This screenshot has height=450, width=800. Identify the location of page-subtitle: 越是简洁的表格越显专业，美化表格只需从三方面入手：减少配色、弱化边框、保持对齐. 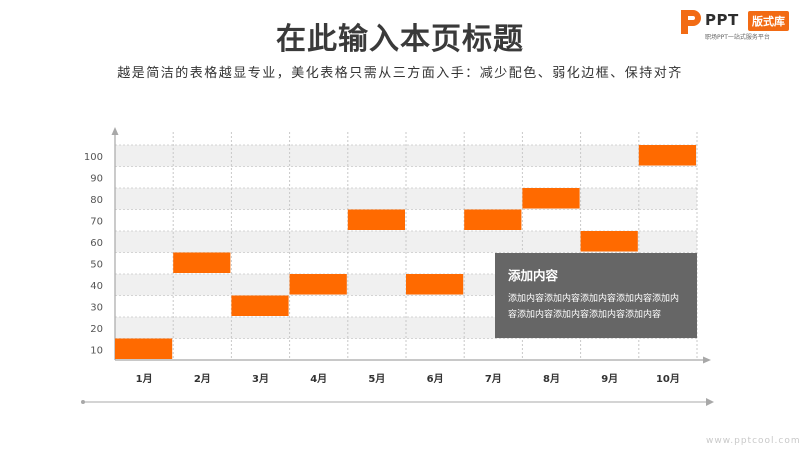
(400, 73).